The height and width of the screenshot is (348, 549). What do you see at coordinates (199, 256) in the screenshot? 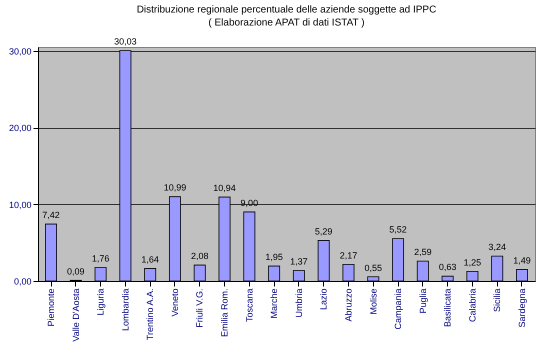
I see `data-label: 2,08` at bounding box center [199, 256].